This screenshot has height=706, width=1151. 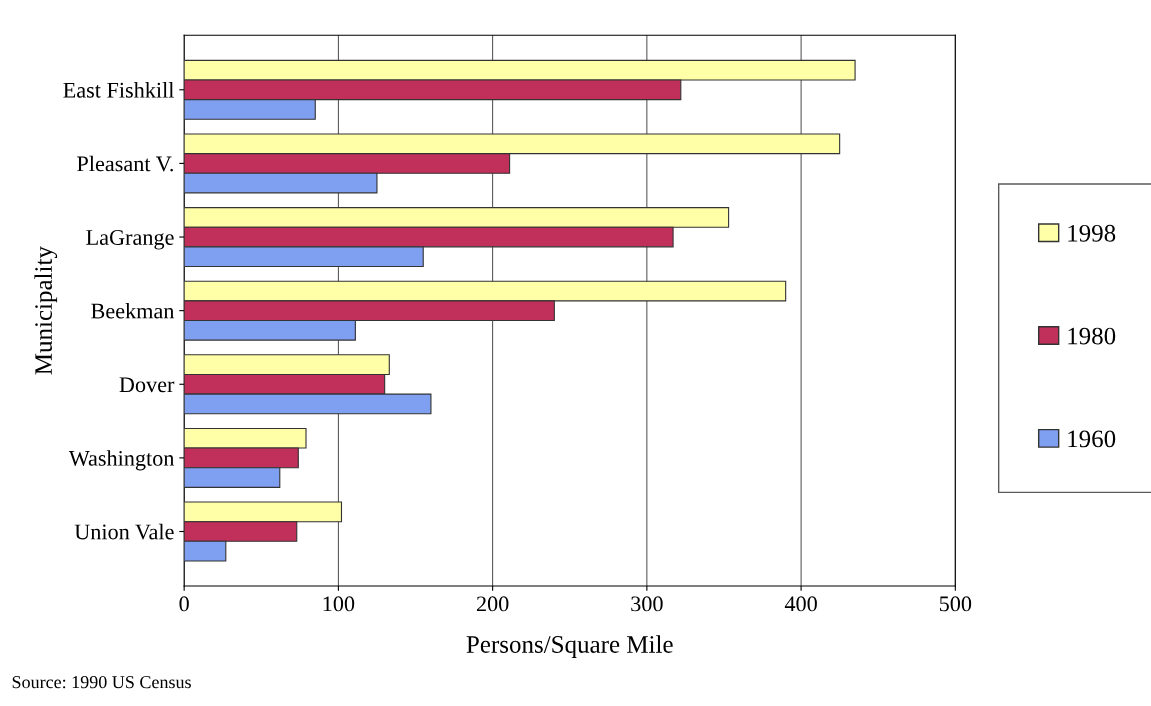 I want to click on y-tick-label: East Fishkill, so click(x=118, y=90).